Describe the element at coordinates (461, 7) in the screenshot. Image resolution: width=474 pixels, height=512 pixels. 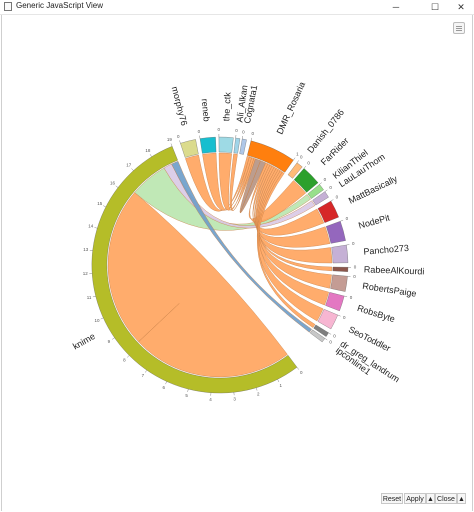
I see `close-window-button: ✕` at that location.